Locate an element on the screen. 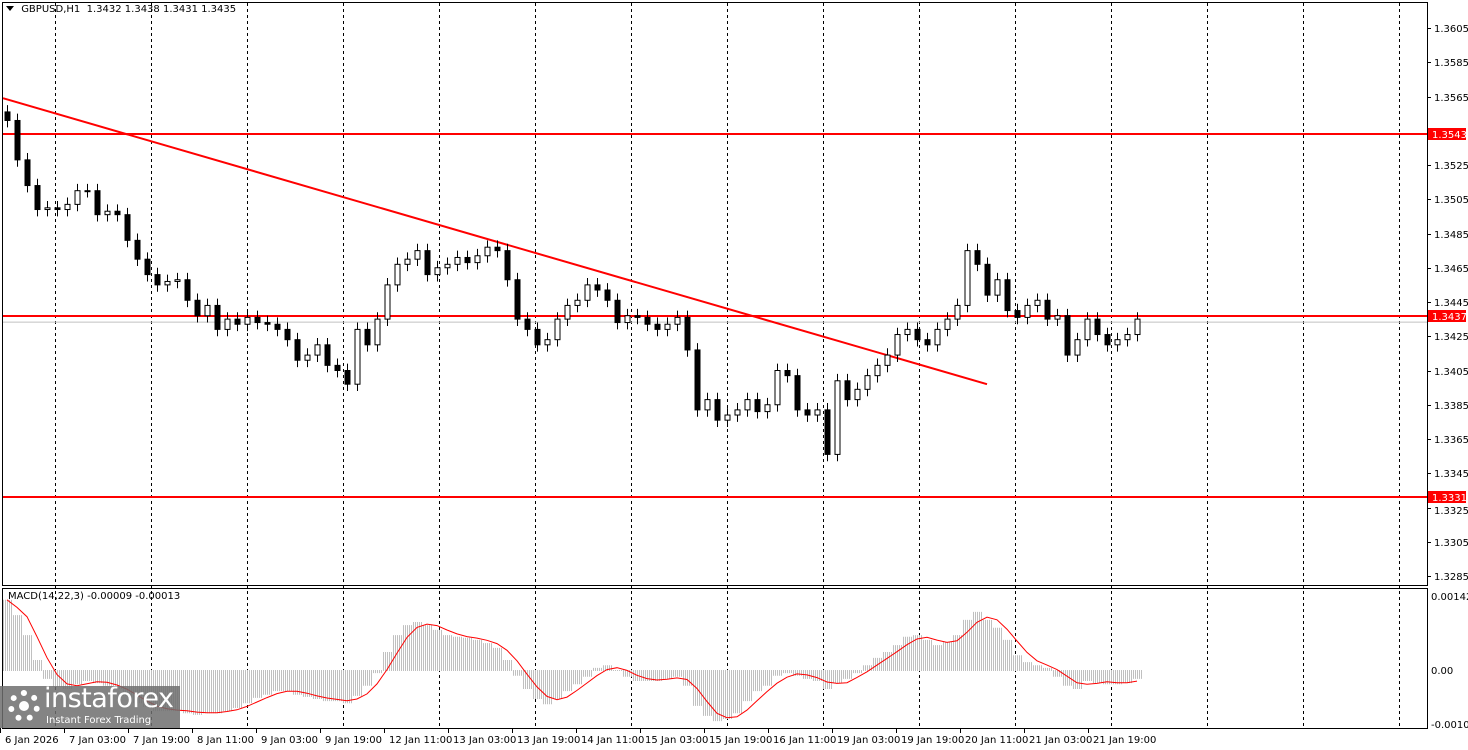 This screenshot has width=1468, height=750. macd-signal-line is located at coordinates (572, 659).